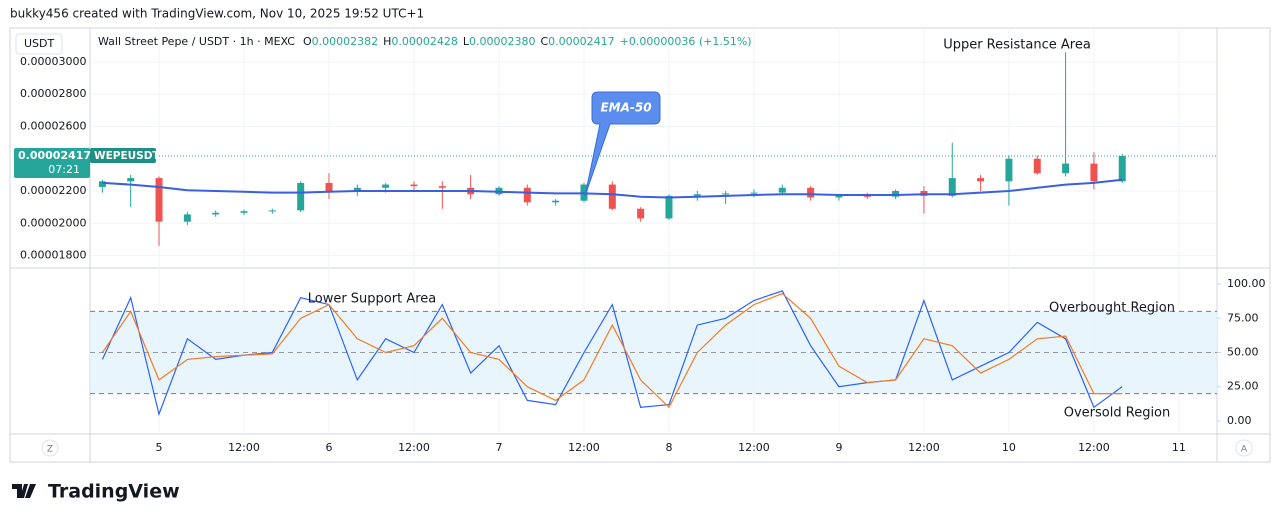 This screenshot has width=1281, height=526. Describe the element at coordinates (502, 41) in the screenshot. I see `legend-value: 0.00002380` at that location.